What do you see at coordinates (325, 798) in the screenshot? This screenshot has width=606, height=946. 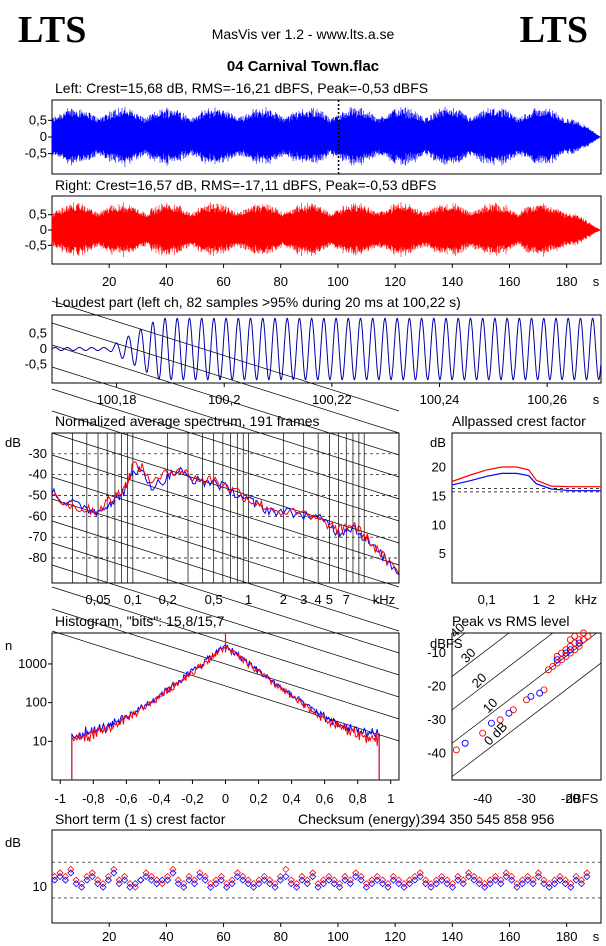 I see `histogram-xtick-8: 0,6` at bounding box center [325, 798].